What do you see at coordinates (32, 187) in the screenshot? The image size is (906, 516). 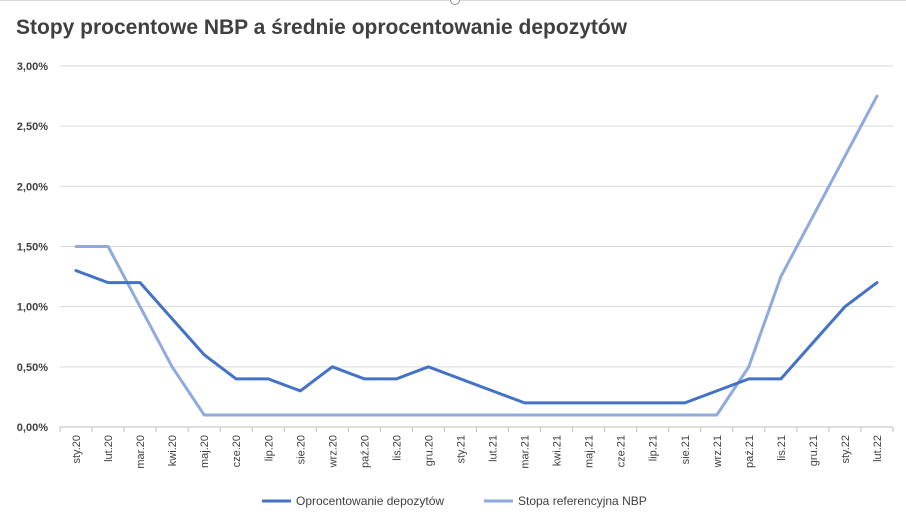 I see `y-tick-label: 2,00%` at bounding box center [32, 187].